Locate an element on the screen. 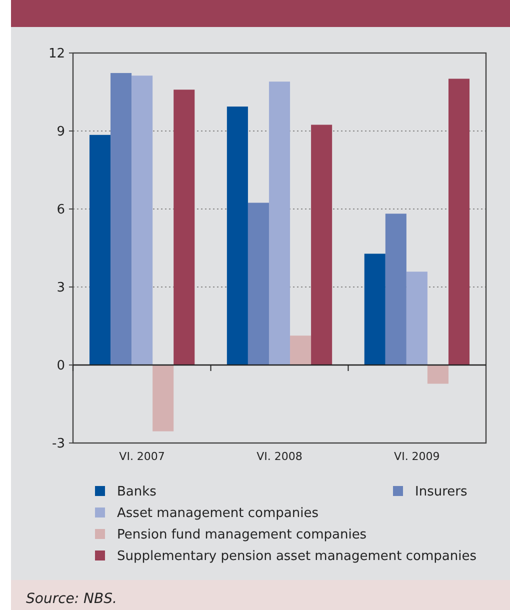 This screenshot has height=610, width=510. legend-label: Pension fund management companies is located at coordinates (242, 535).